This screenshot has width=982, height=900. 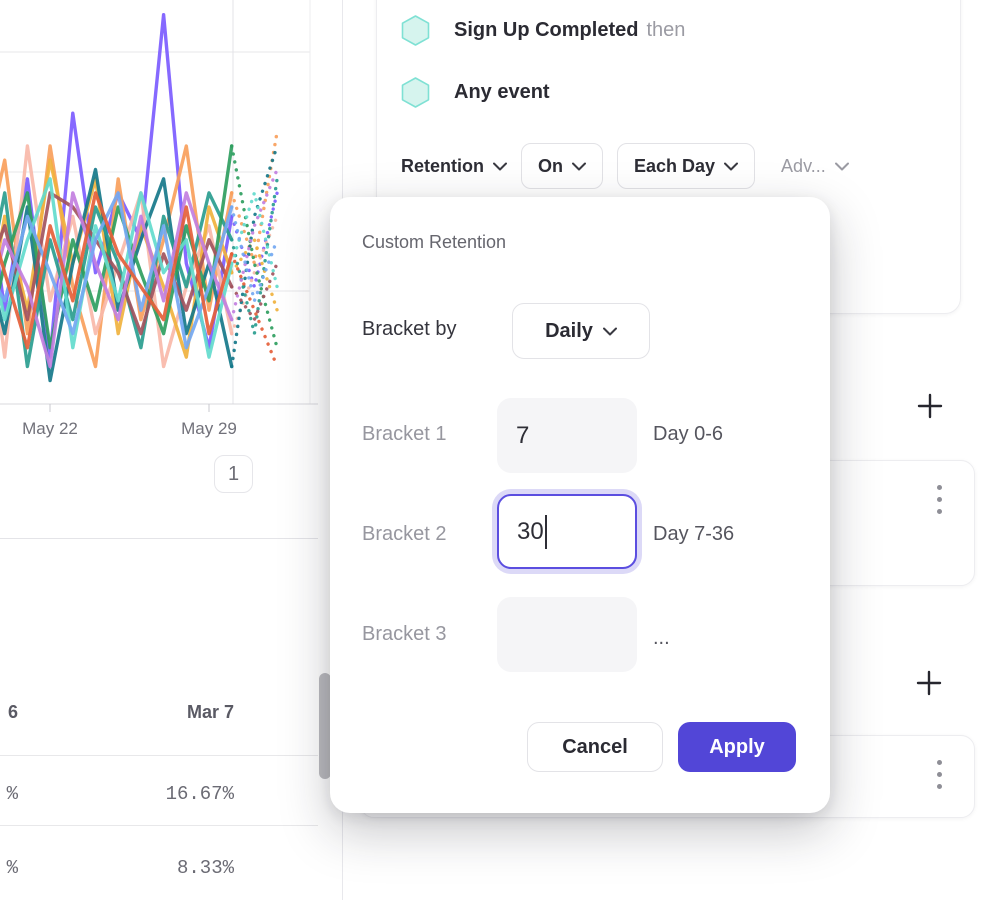 I want to click on on-dropdown-label: On, so click(x=550, y=165).